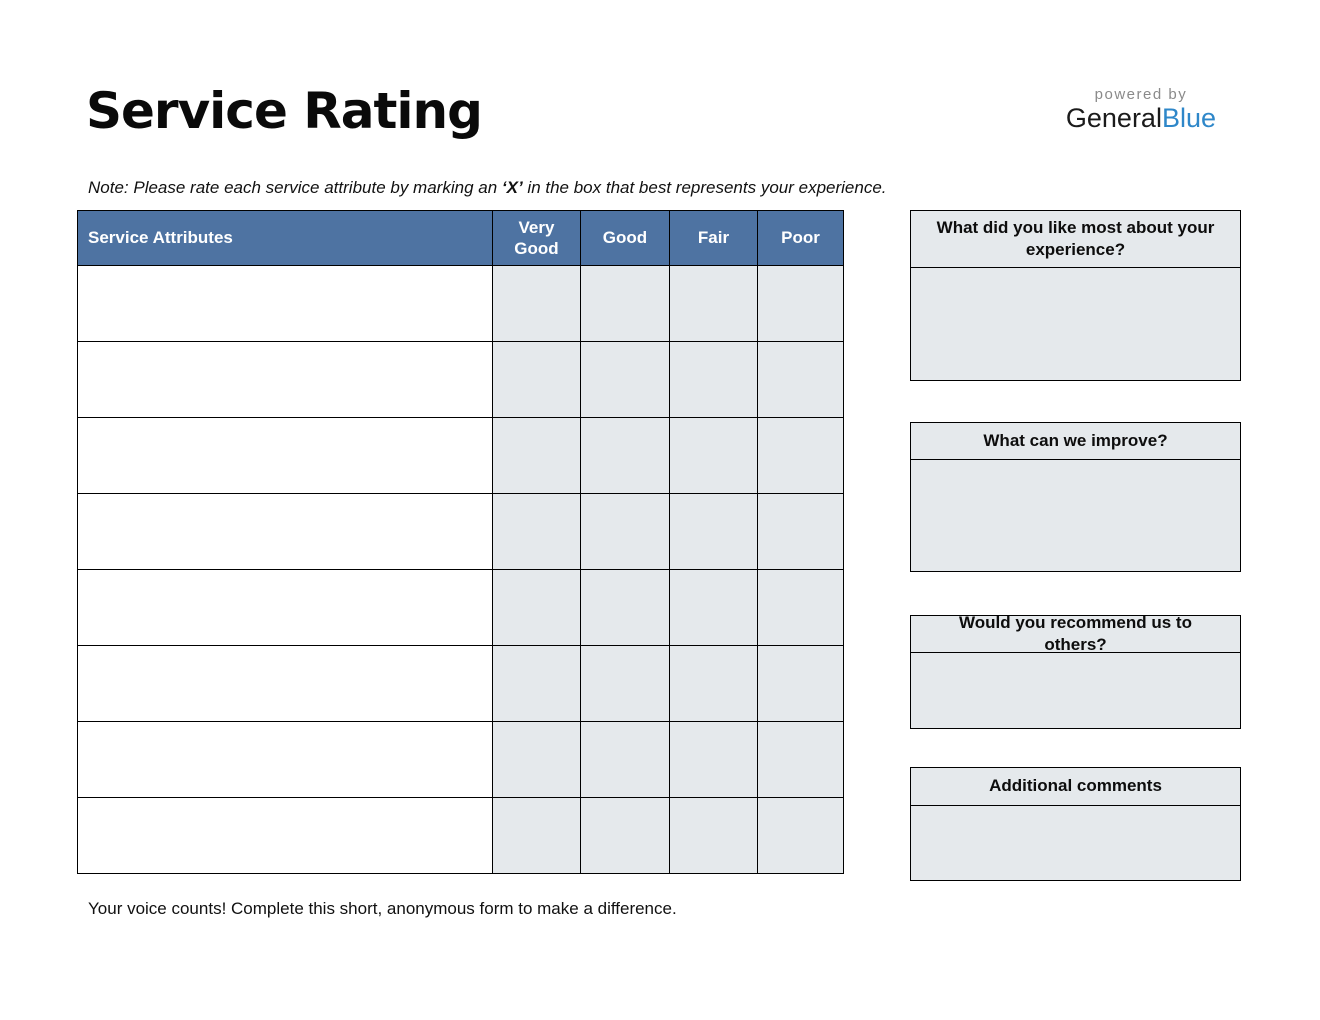 The image size is (1320, 1020). I want to click on brand-name: GeneralBlue, so click(1140, 118).